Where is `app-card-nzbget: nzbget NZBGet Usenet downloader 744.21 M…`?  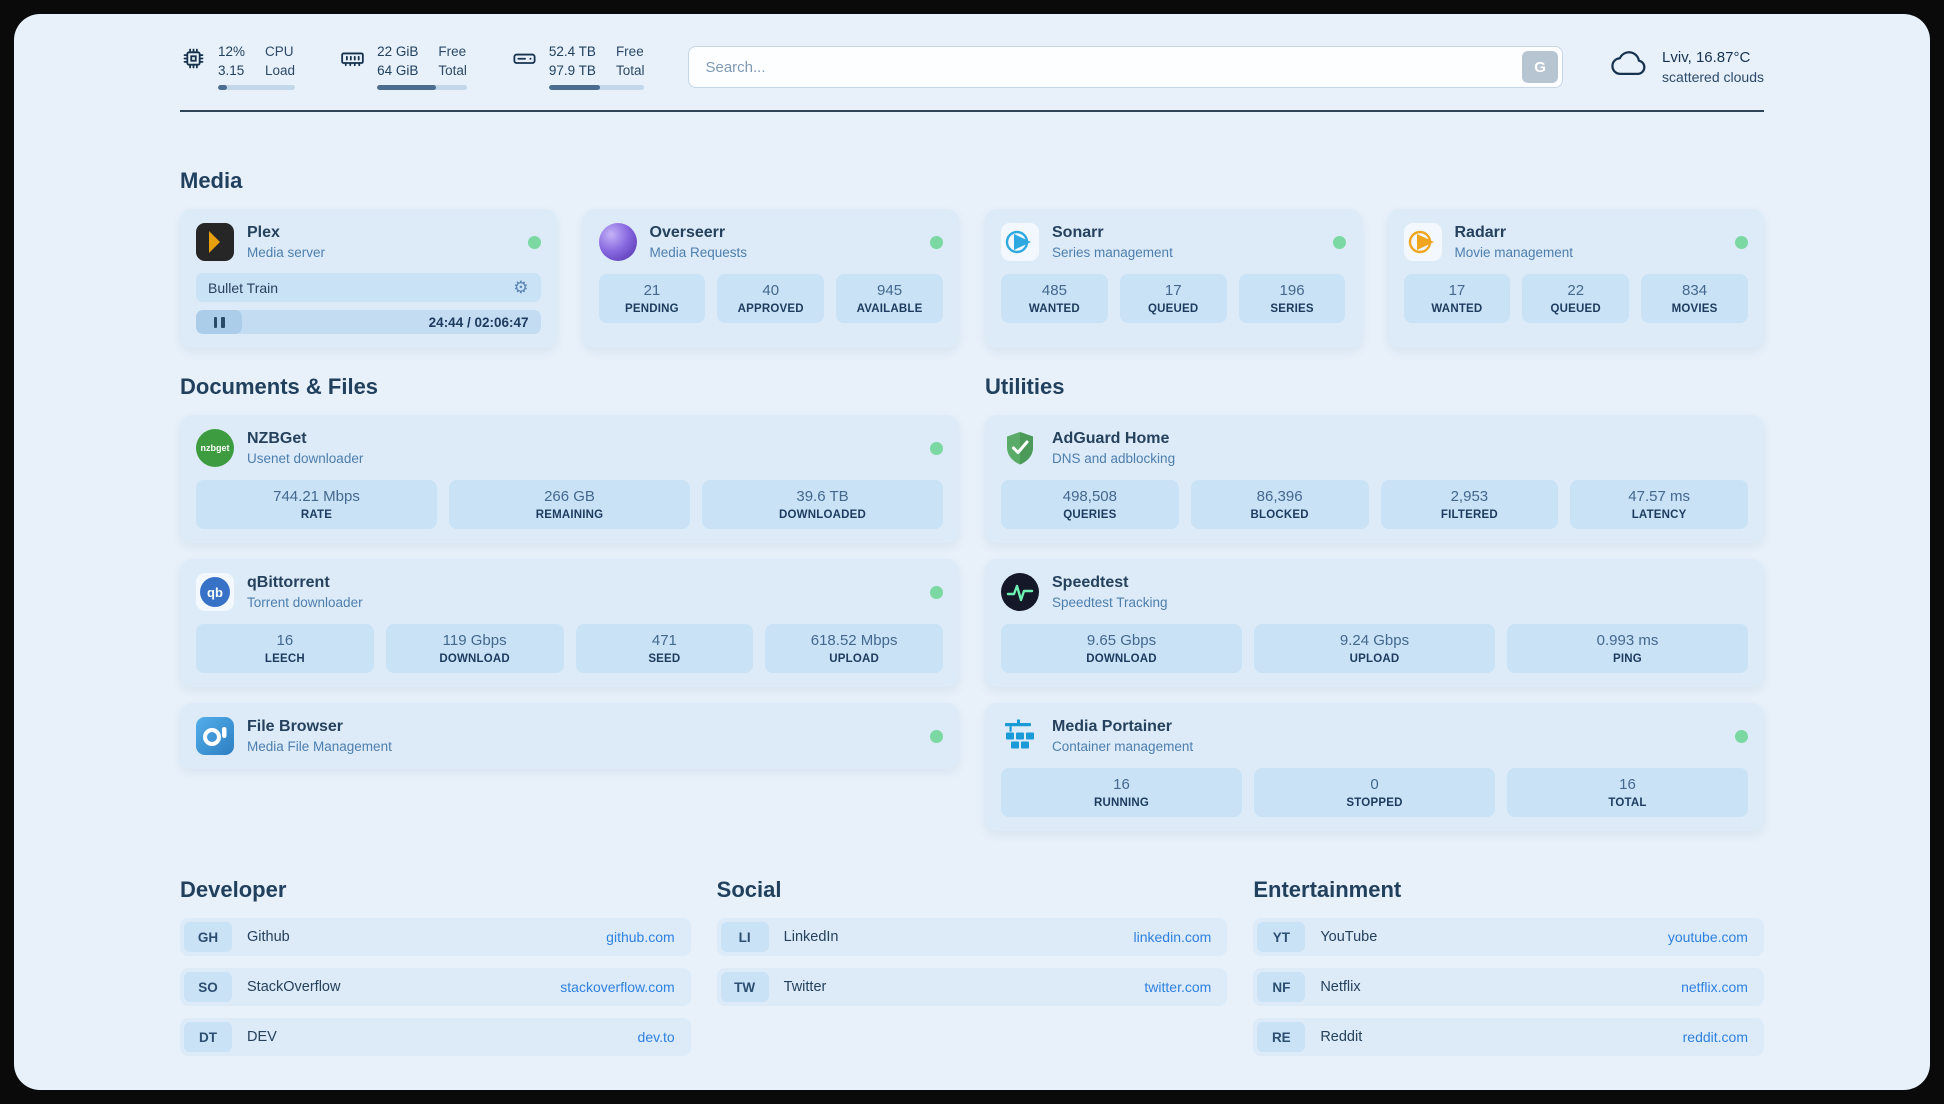 app-card-nzbget: nzbget NZBGet Usenet downloader 744.21 M… is located at coordinates (569, 479).